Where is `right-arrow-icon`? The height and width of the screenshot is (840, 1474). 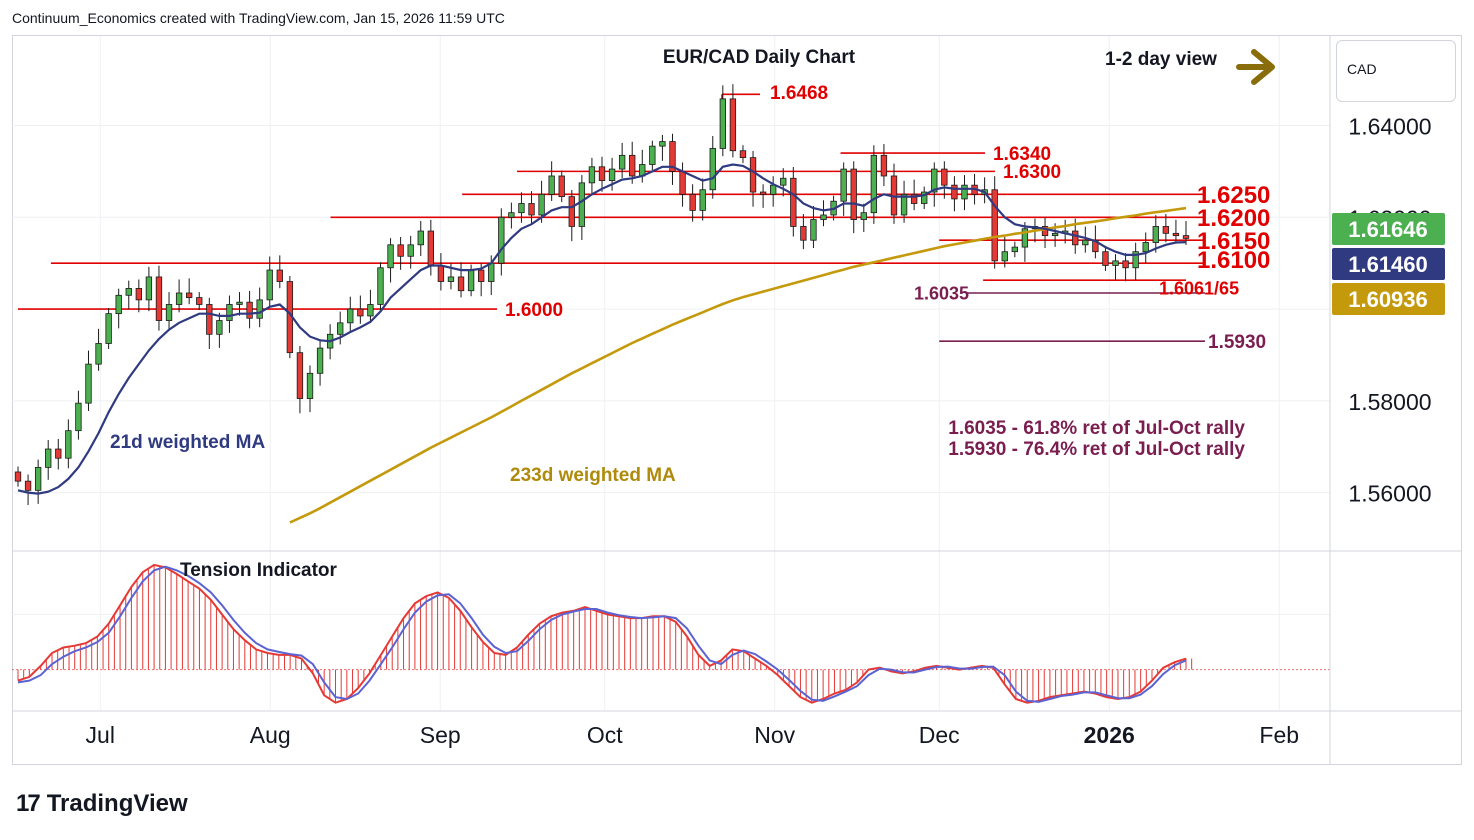 right-arrow-icon is located at coordinates (1255, 67).